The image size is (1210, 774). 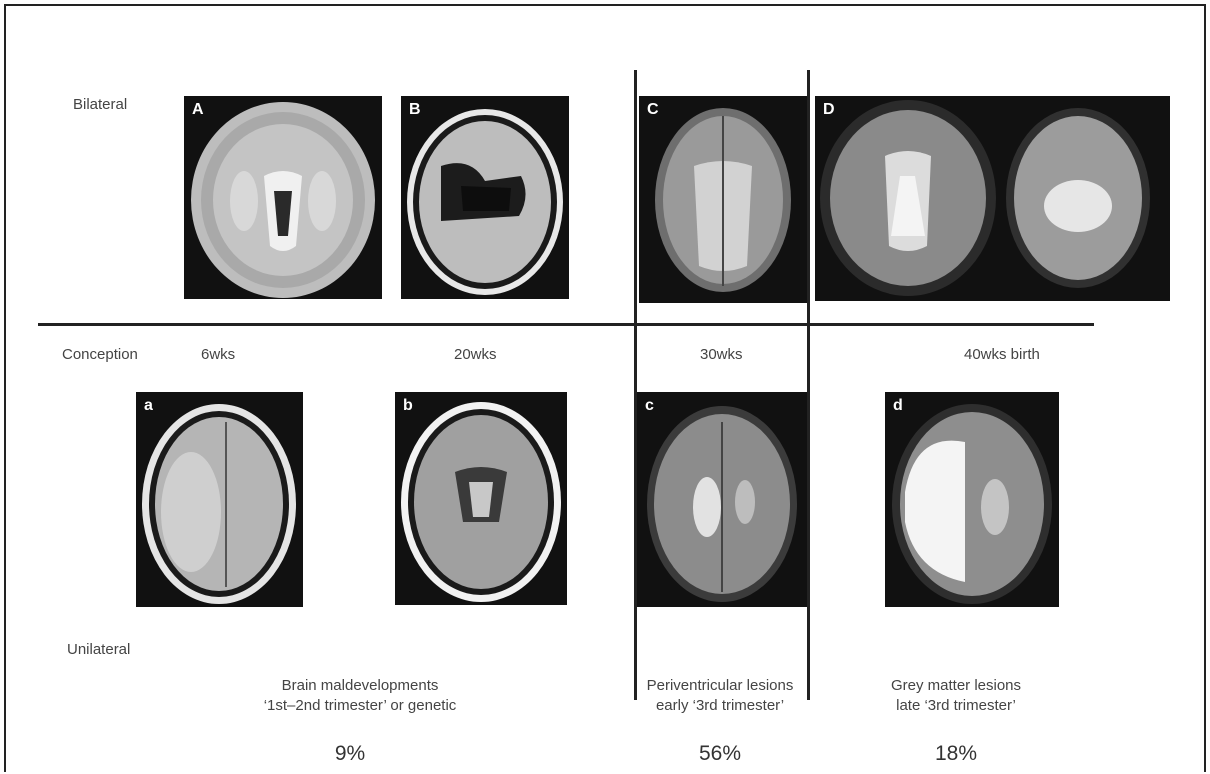 I want to click on divider-right-line, so click(x=808, y=385).